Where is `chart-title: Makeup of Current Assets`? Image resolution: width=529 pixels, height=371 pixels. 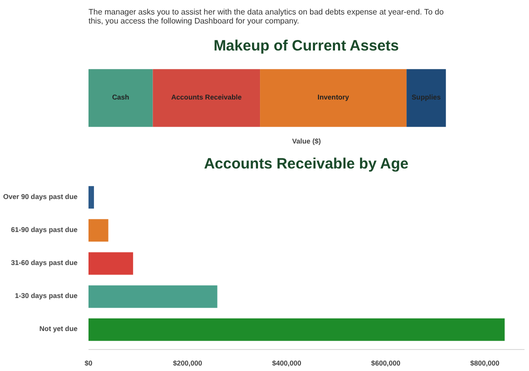
chart-title: Makeup of Current Assets is located at coordinates (306, 46).